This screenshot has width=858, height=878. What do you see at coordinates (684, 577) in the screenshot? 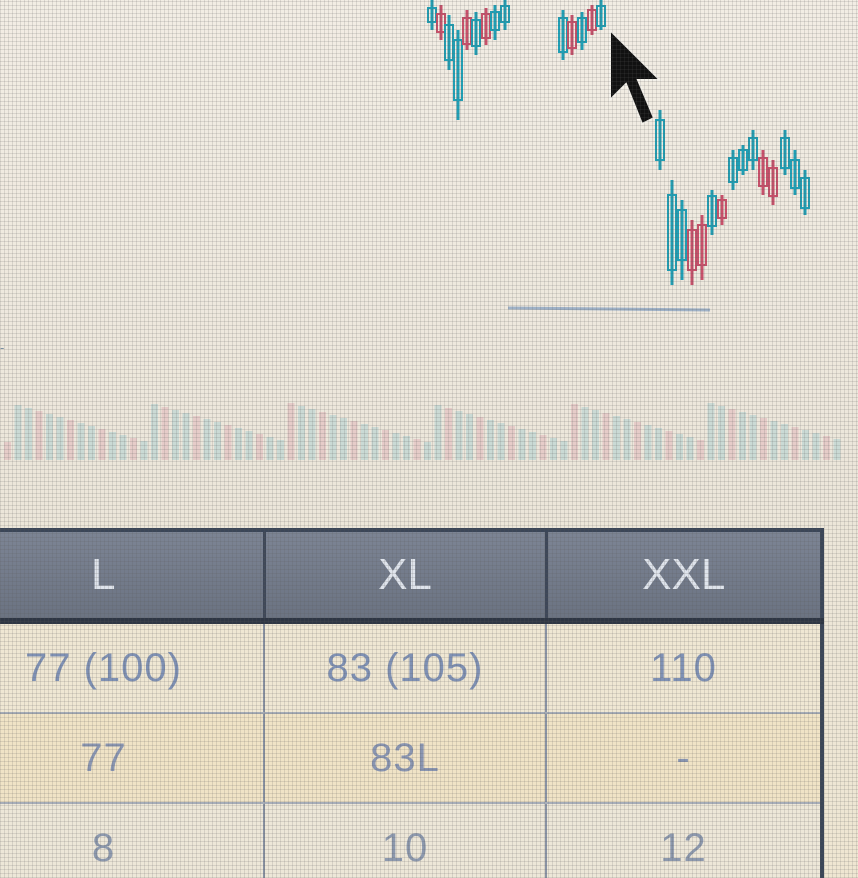
I see `header-xxl: XXL` at bounding box center [684, 577].